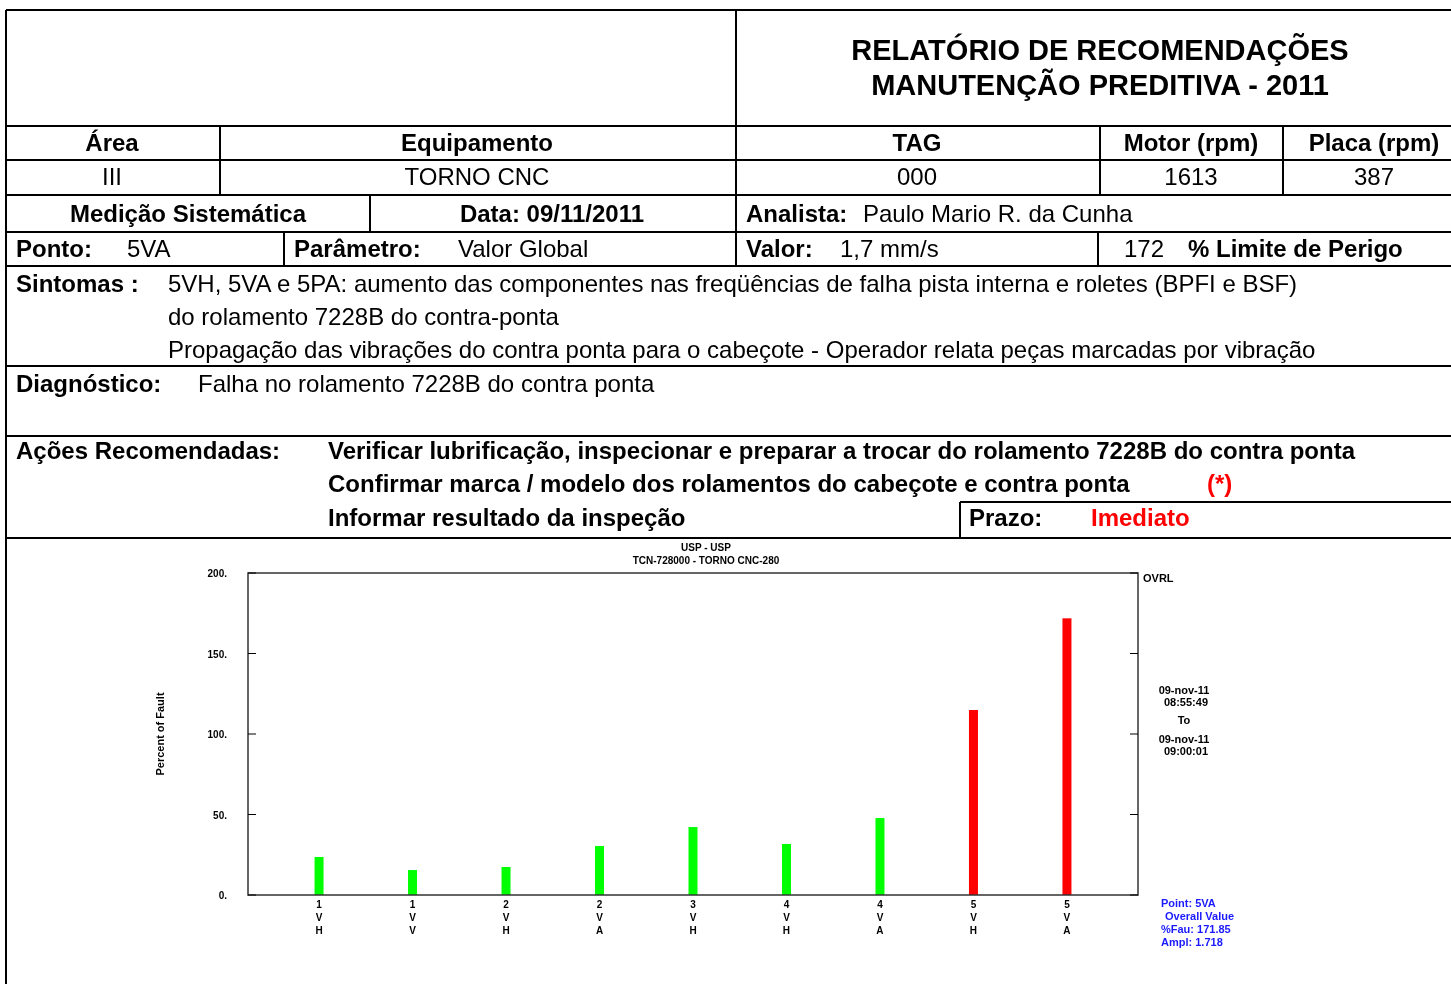  What do you see at coordinates (729, 483) in the screenshot?
I see `text: Confirmar marca / modelo dos rolamentos do cabeçote e contra ponta` at bounding box center [729, 483].